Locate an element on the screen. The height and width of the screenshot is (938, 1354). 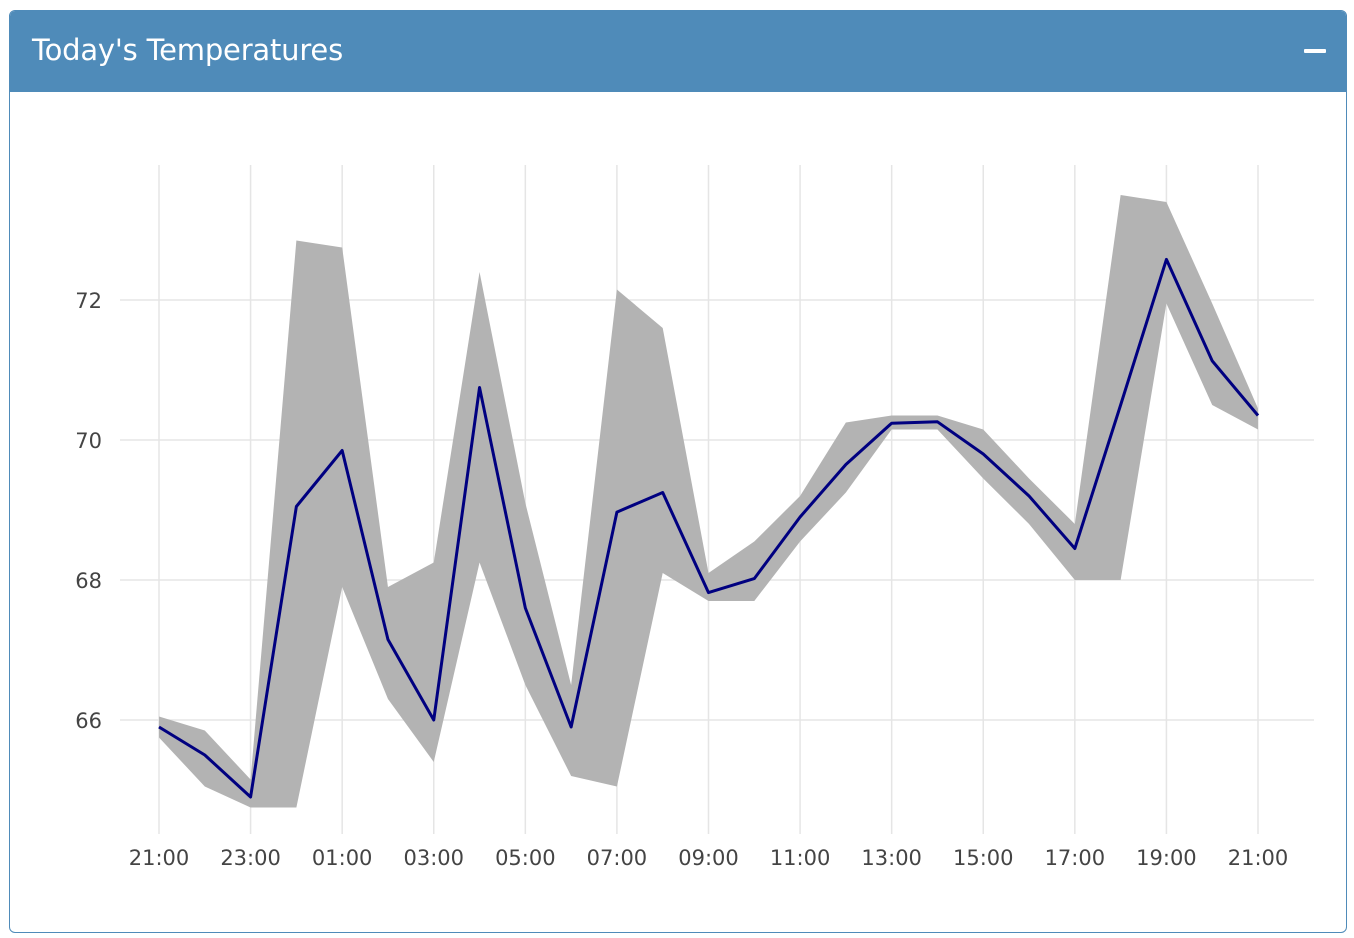
collapse-button is located at coordinates (1316, 51).